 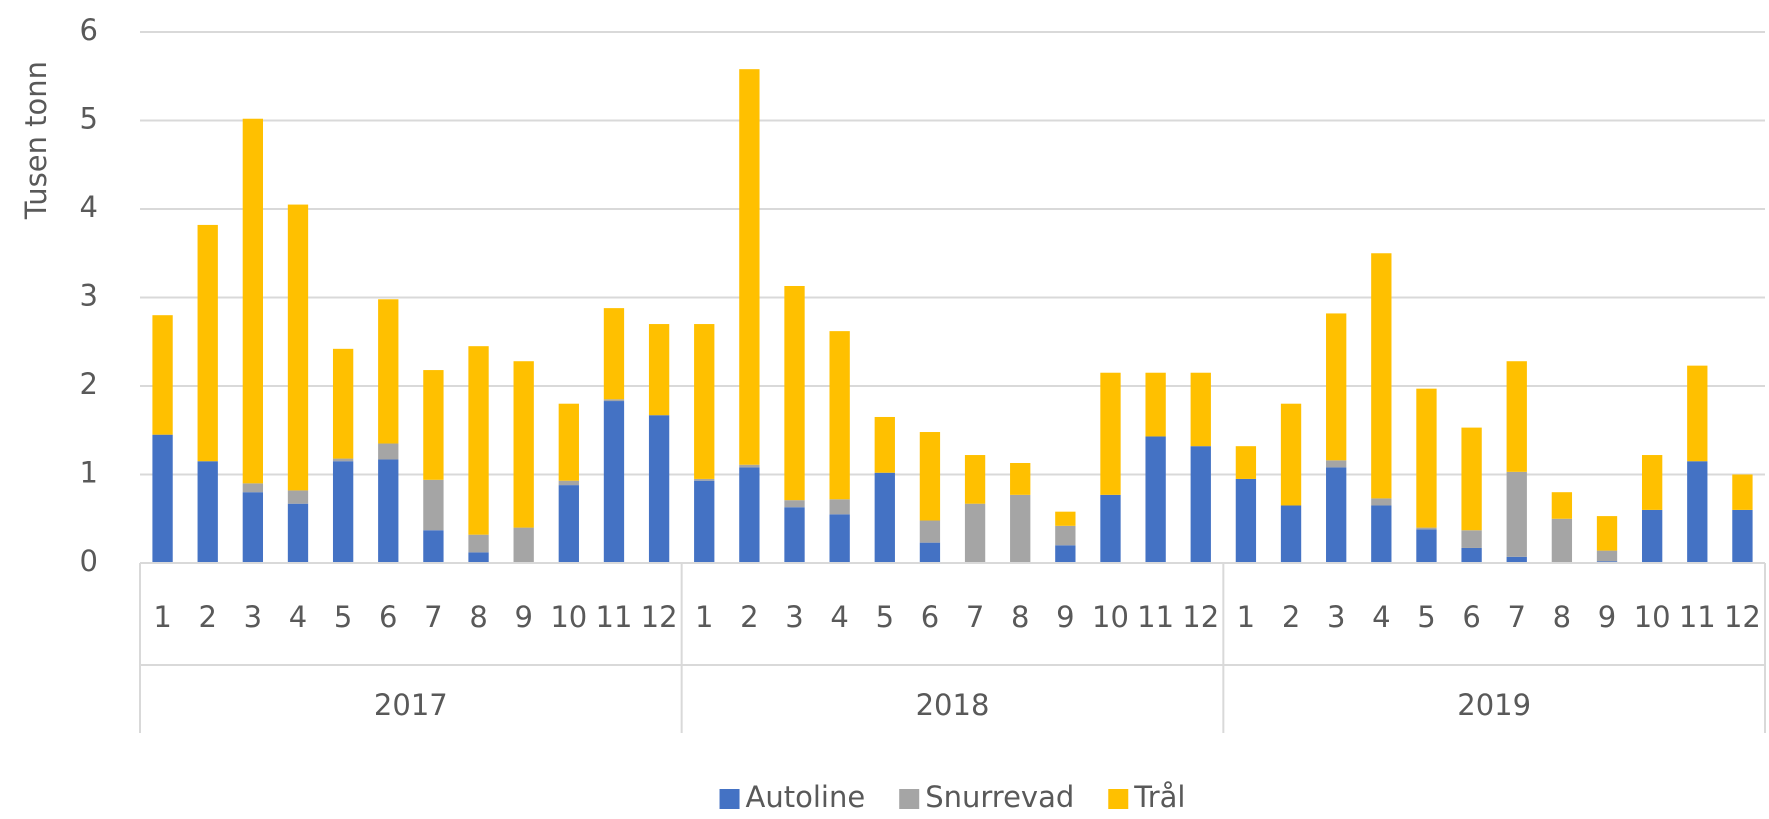 I want to click on y-tick-label: 6, so click(x=89, y=30).